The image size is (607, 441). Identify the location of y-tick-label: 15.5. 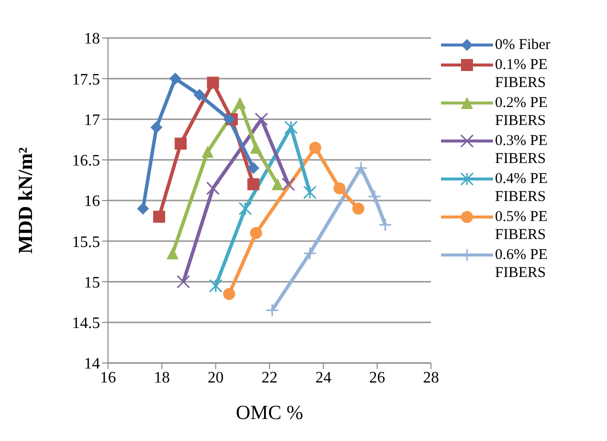
(86, 242).